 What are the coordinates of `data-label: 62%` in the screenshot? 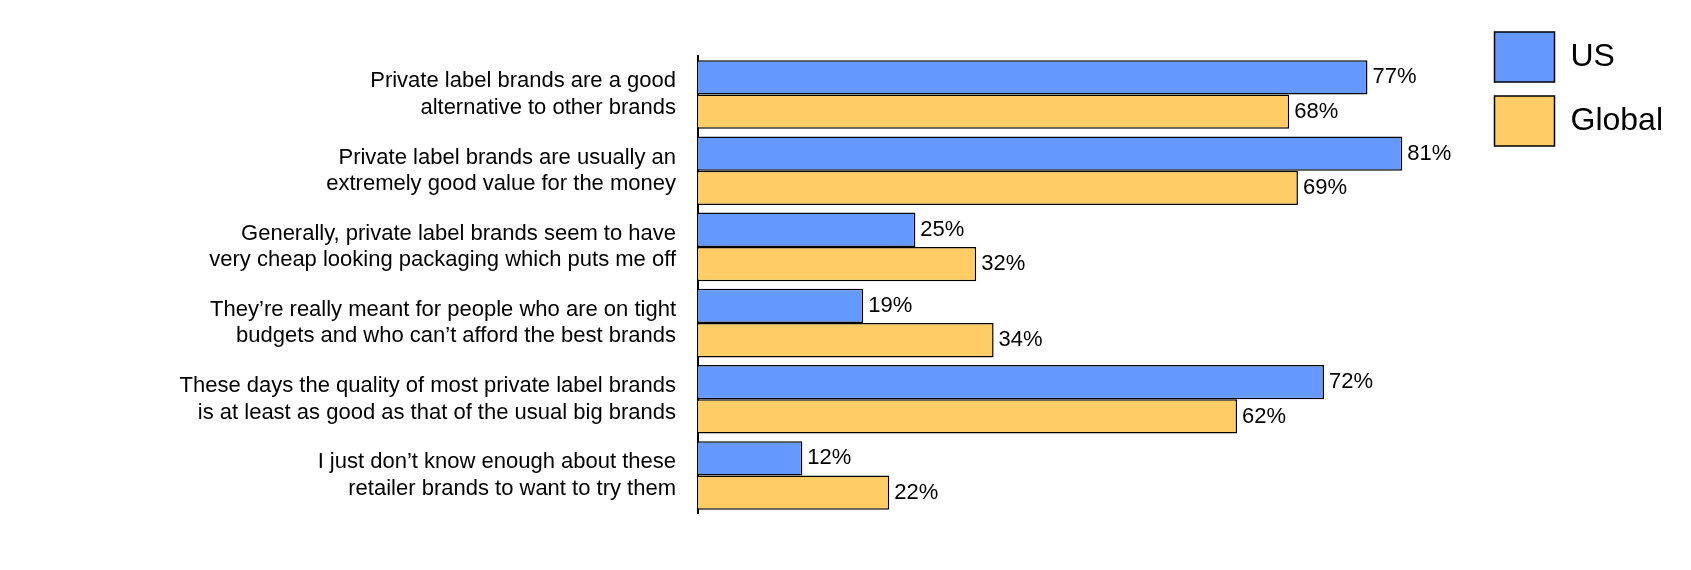 It's located at (1264, 415).